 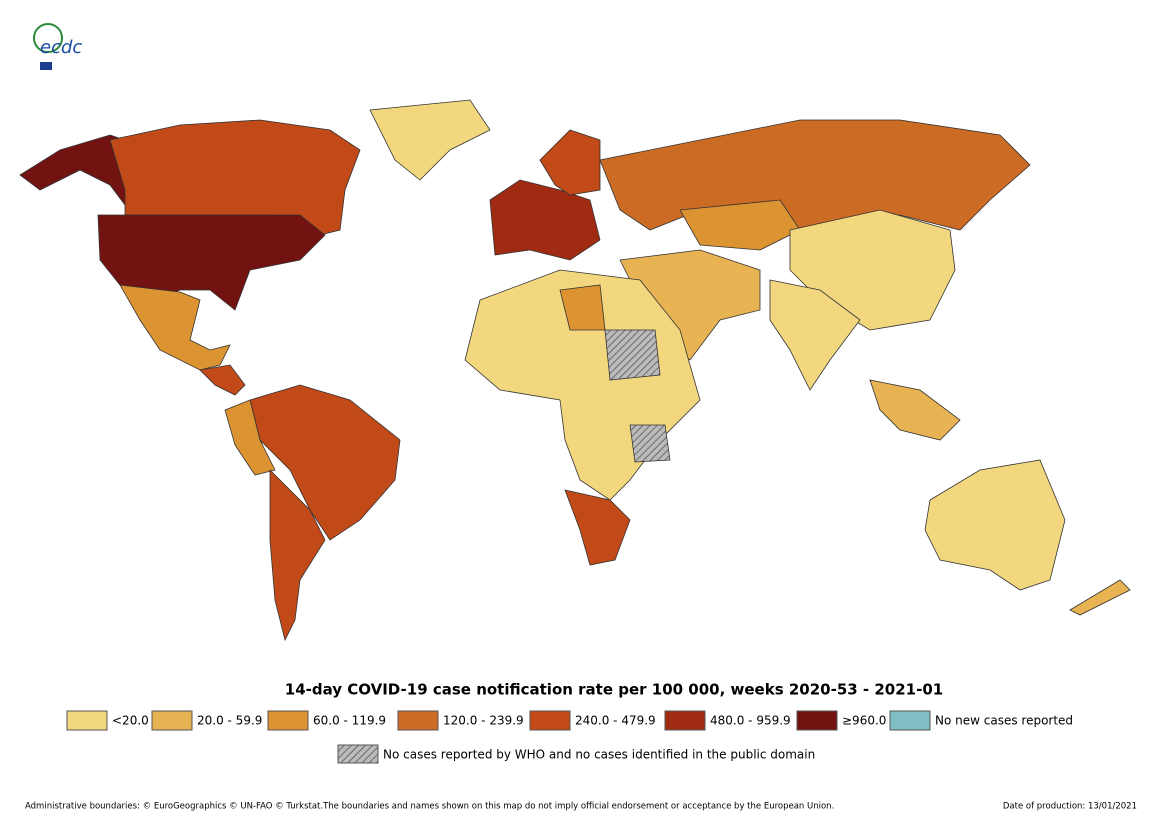 I want to click on australia, so click(x=995, y=525).